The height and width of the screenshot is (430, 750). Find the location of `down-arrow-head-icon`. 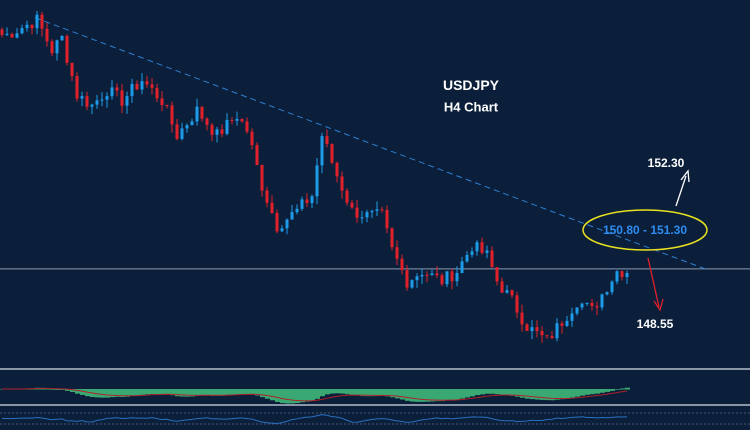

down-arrow-head-icon is located at coordinates (658, 305).